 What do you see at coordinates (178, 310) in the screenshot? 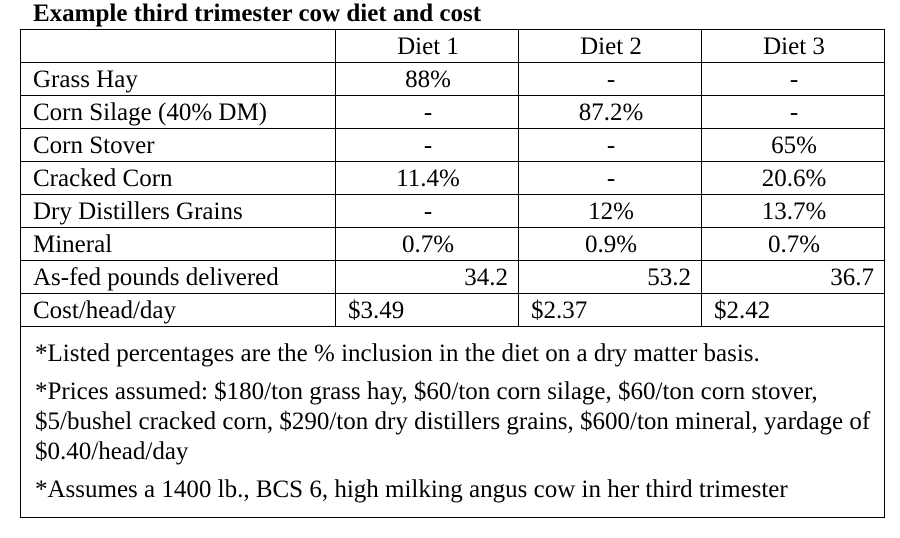
I see `row-label: Cost/head/day` at bounding box center [178, 310].